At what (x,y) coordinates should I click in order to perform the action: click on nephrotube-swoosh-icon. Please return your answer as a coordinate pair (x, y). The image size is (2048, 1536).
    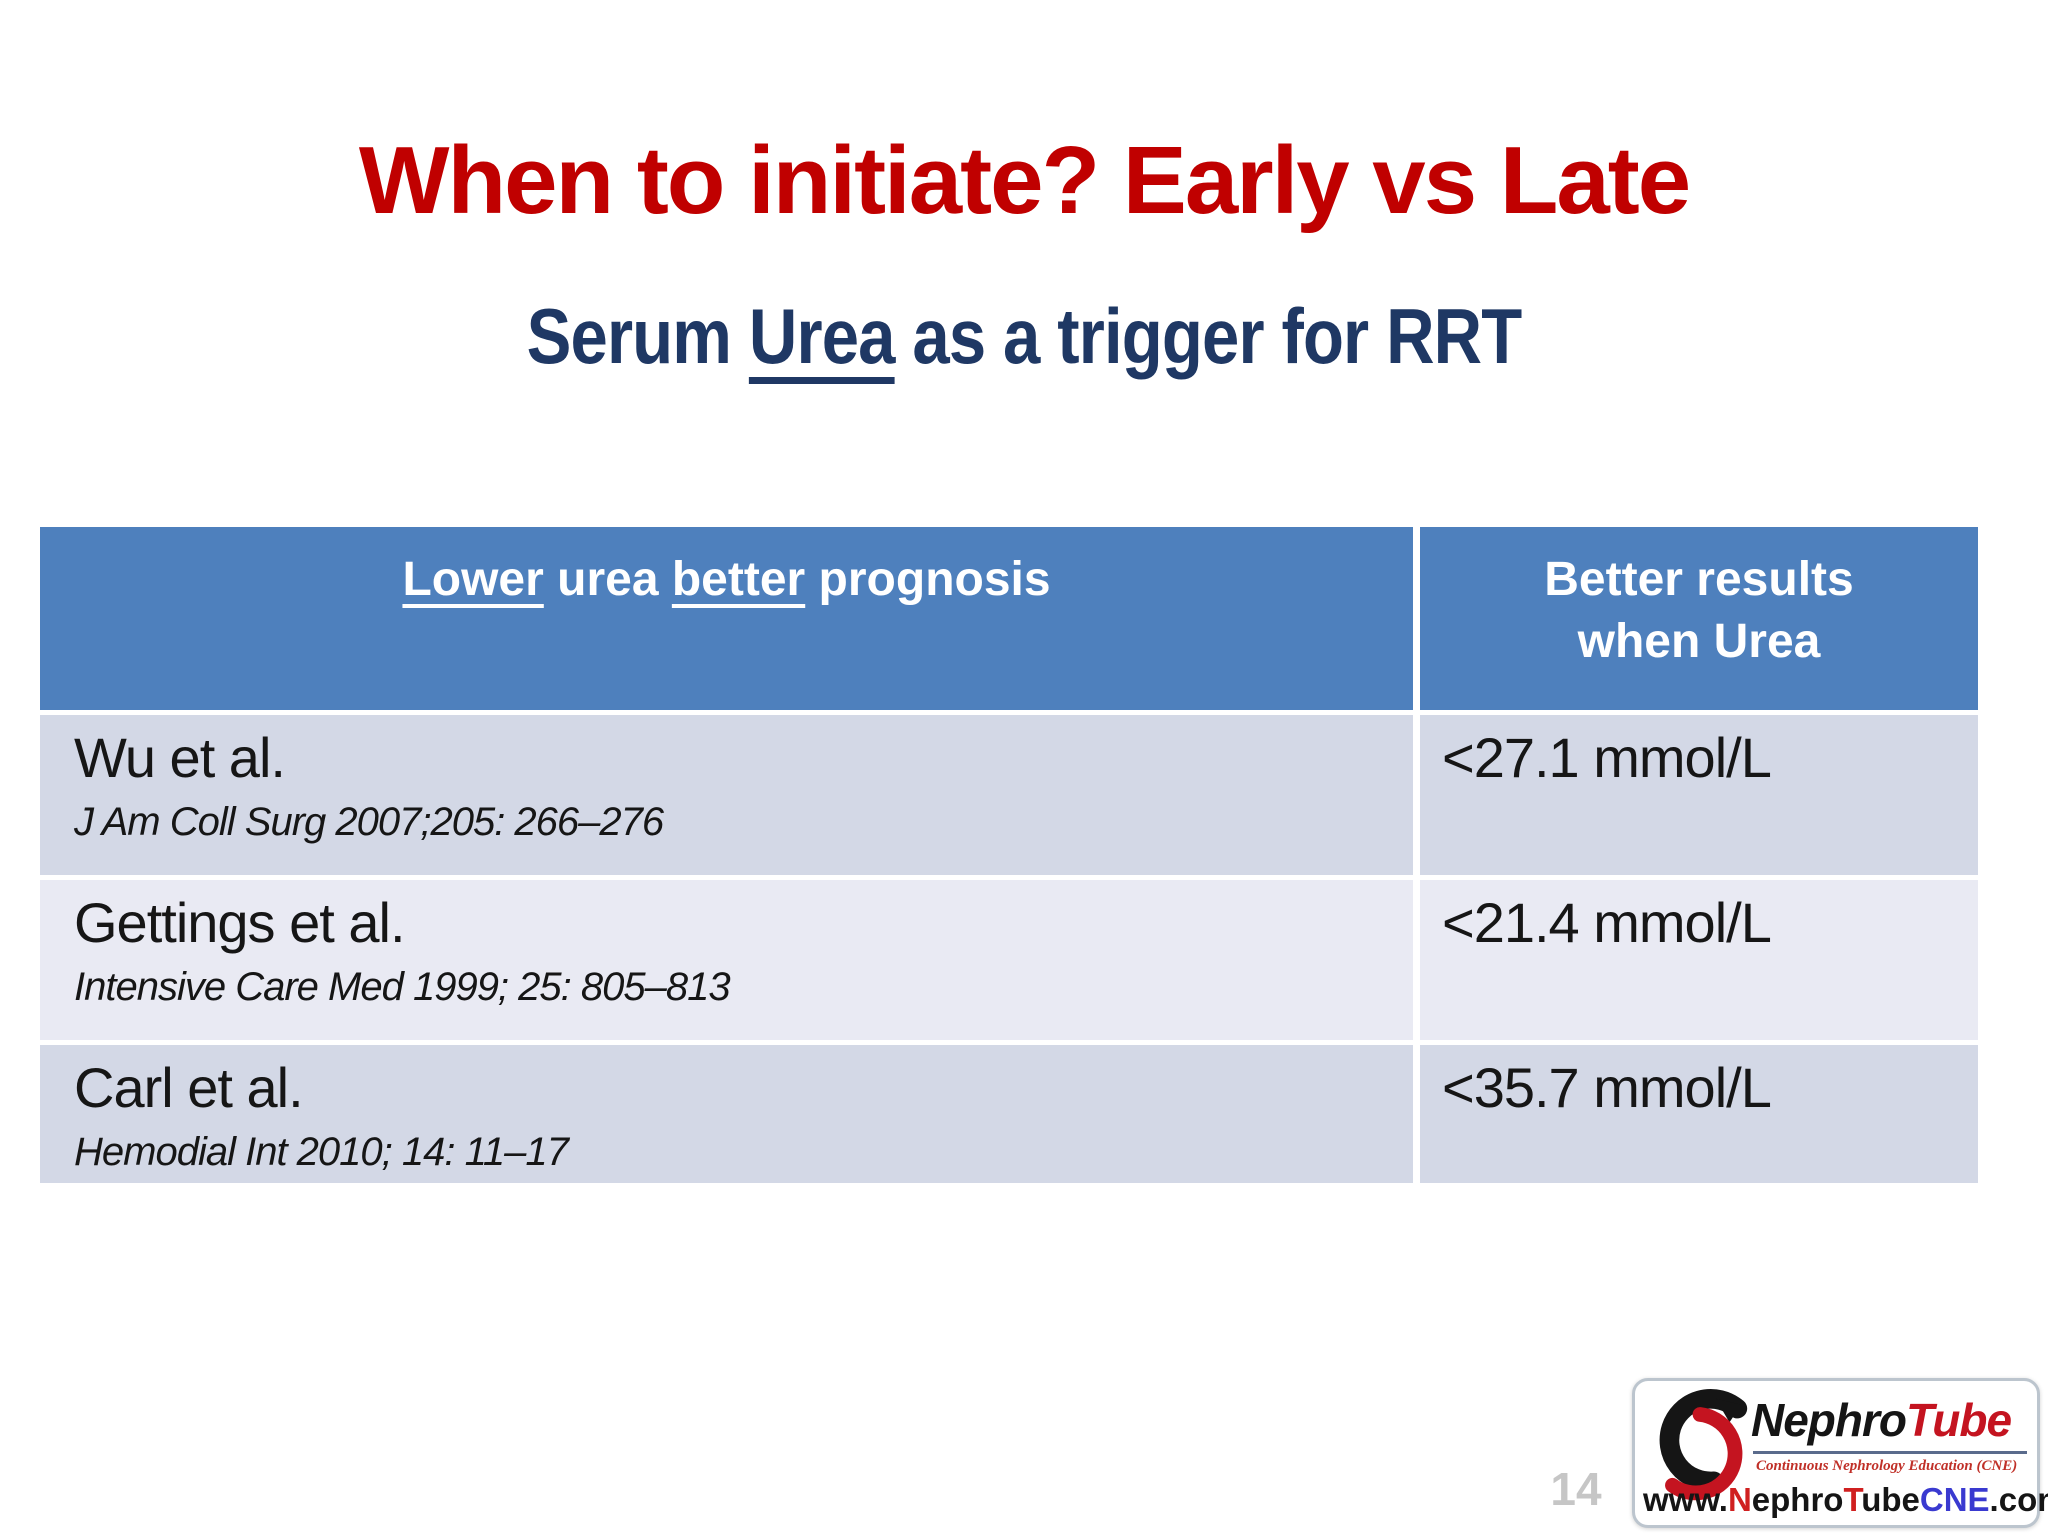
    Looking at the image, I should click on (1703, 1445).